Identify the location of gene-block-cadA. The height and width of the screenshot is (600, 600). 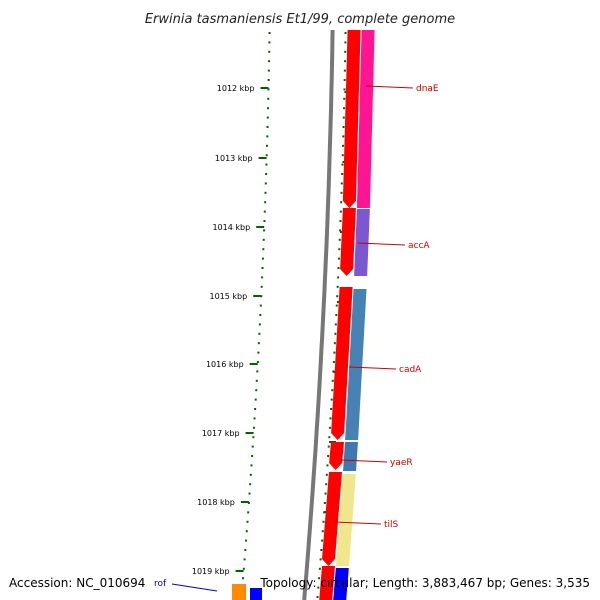
(356, 364).